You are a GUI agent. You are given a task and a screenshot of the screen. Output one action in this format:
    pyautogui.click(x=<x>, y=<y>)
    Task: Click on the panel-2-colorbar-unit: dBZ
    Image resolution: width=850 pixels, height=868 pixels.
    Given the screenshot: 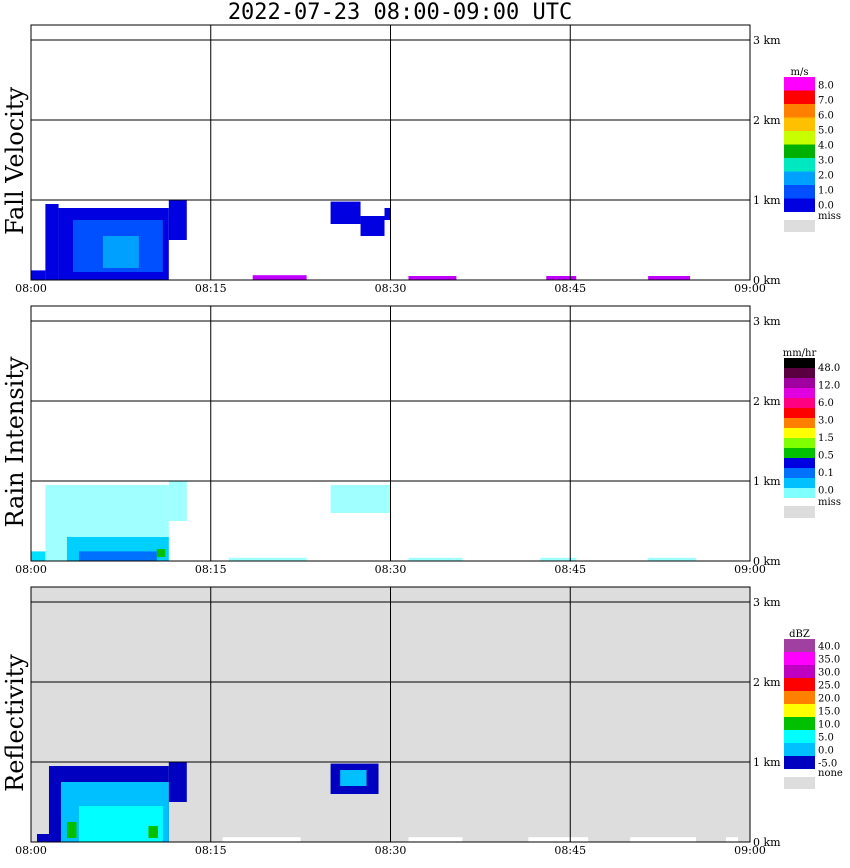 What is the action you would take?
    pyautogui.click(x=799, y=634)
    